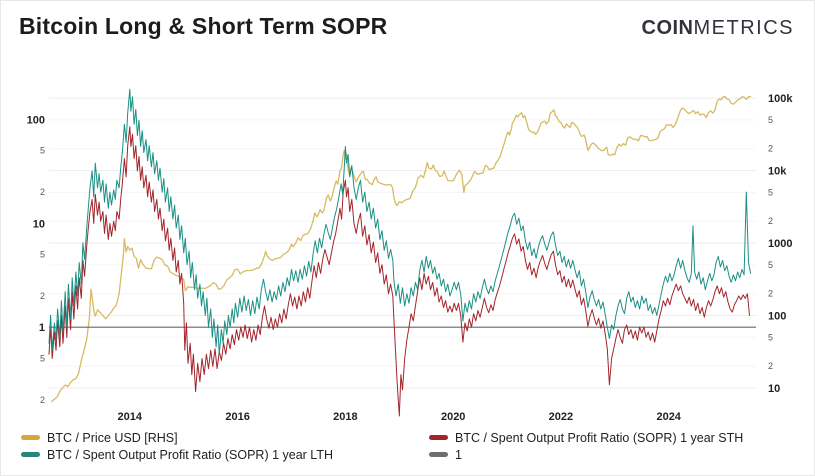 The width and height of the screenshot is (815, 476). I want to click on legend-item: BTC / Price USD [RHS], so click(177, 437).